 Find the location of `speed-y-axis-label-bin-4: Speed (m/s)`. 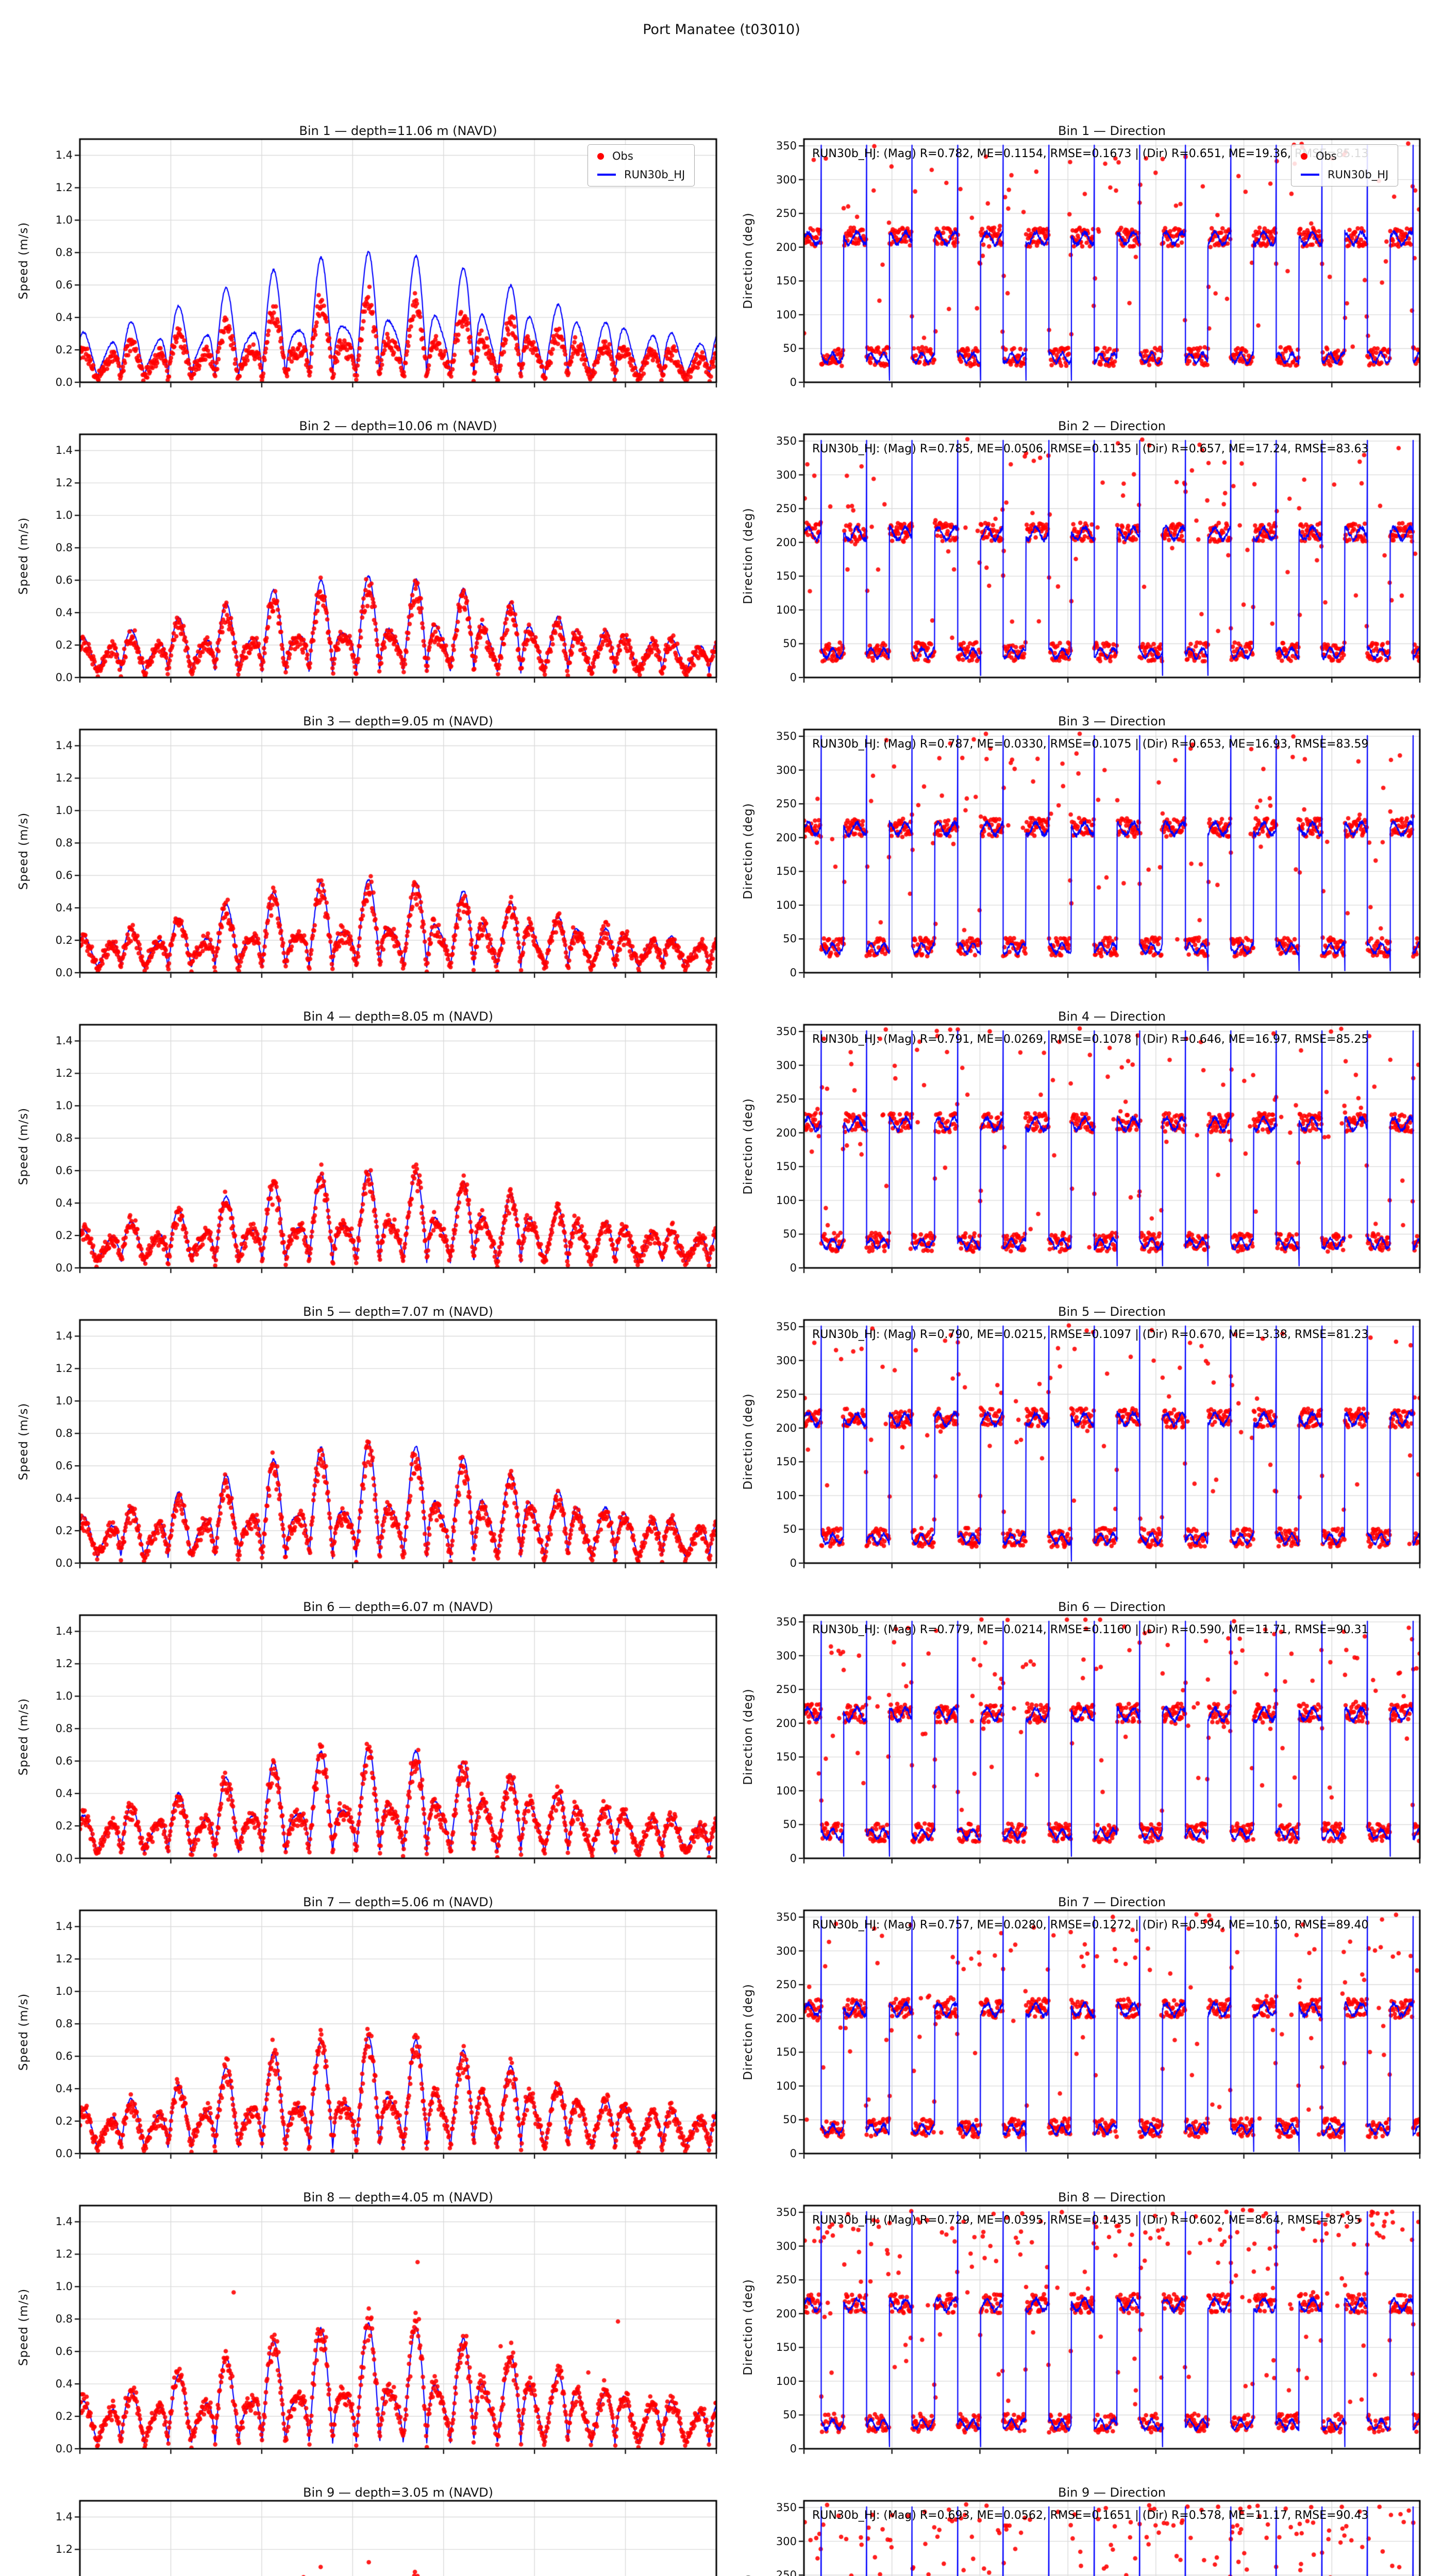

speed-y-axis-label-bin-4: Speed (m/s) is located at coordinates (23, 1146).